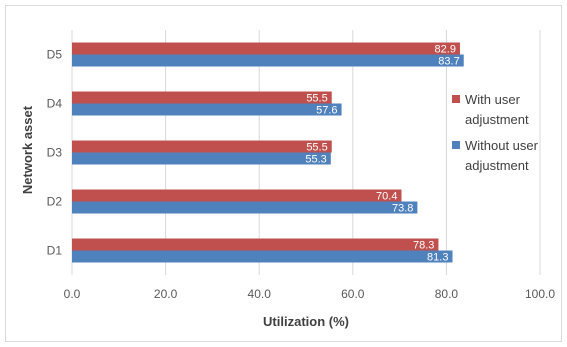  Describe the element at coordinates (55, 251) in the screenshot. I see `y-tick-label: D1` at that location.